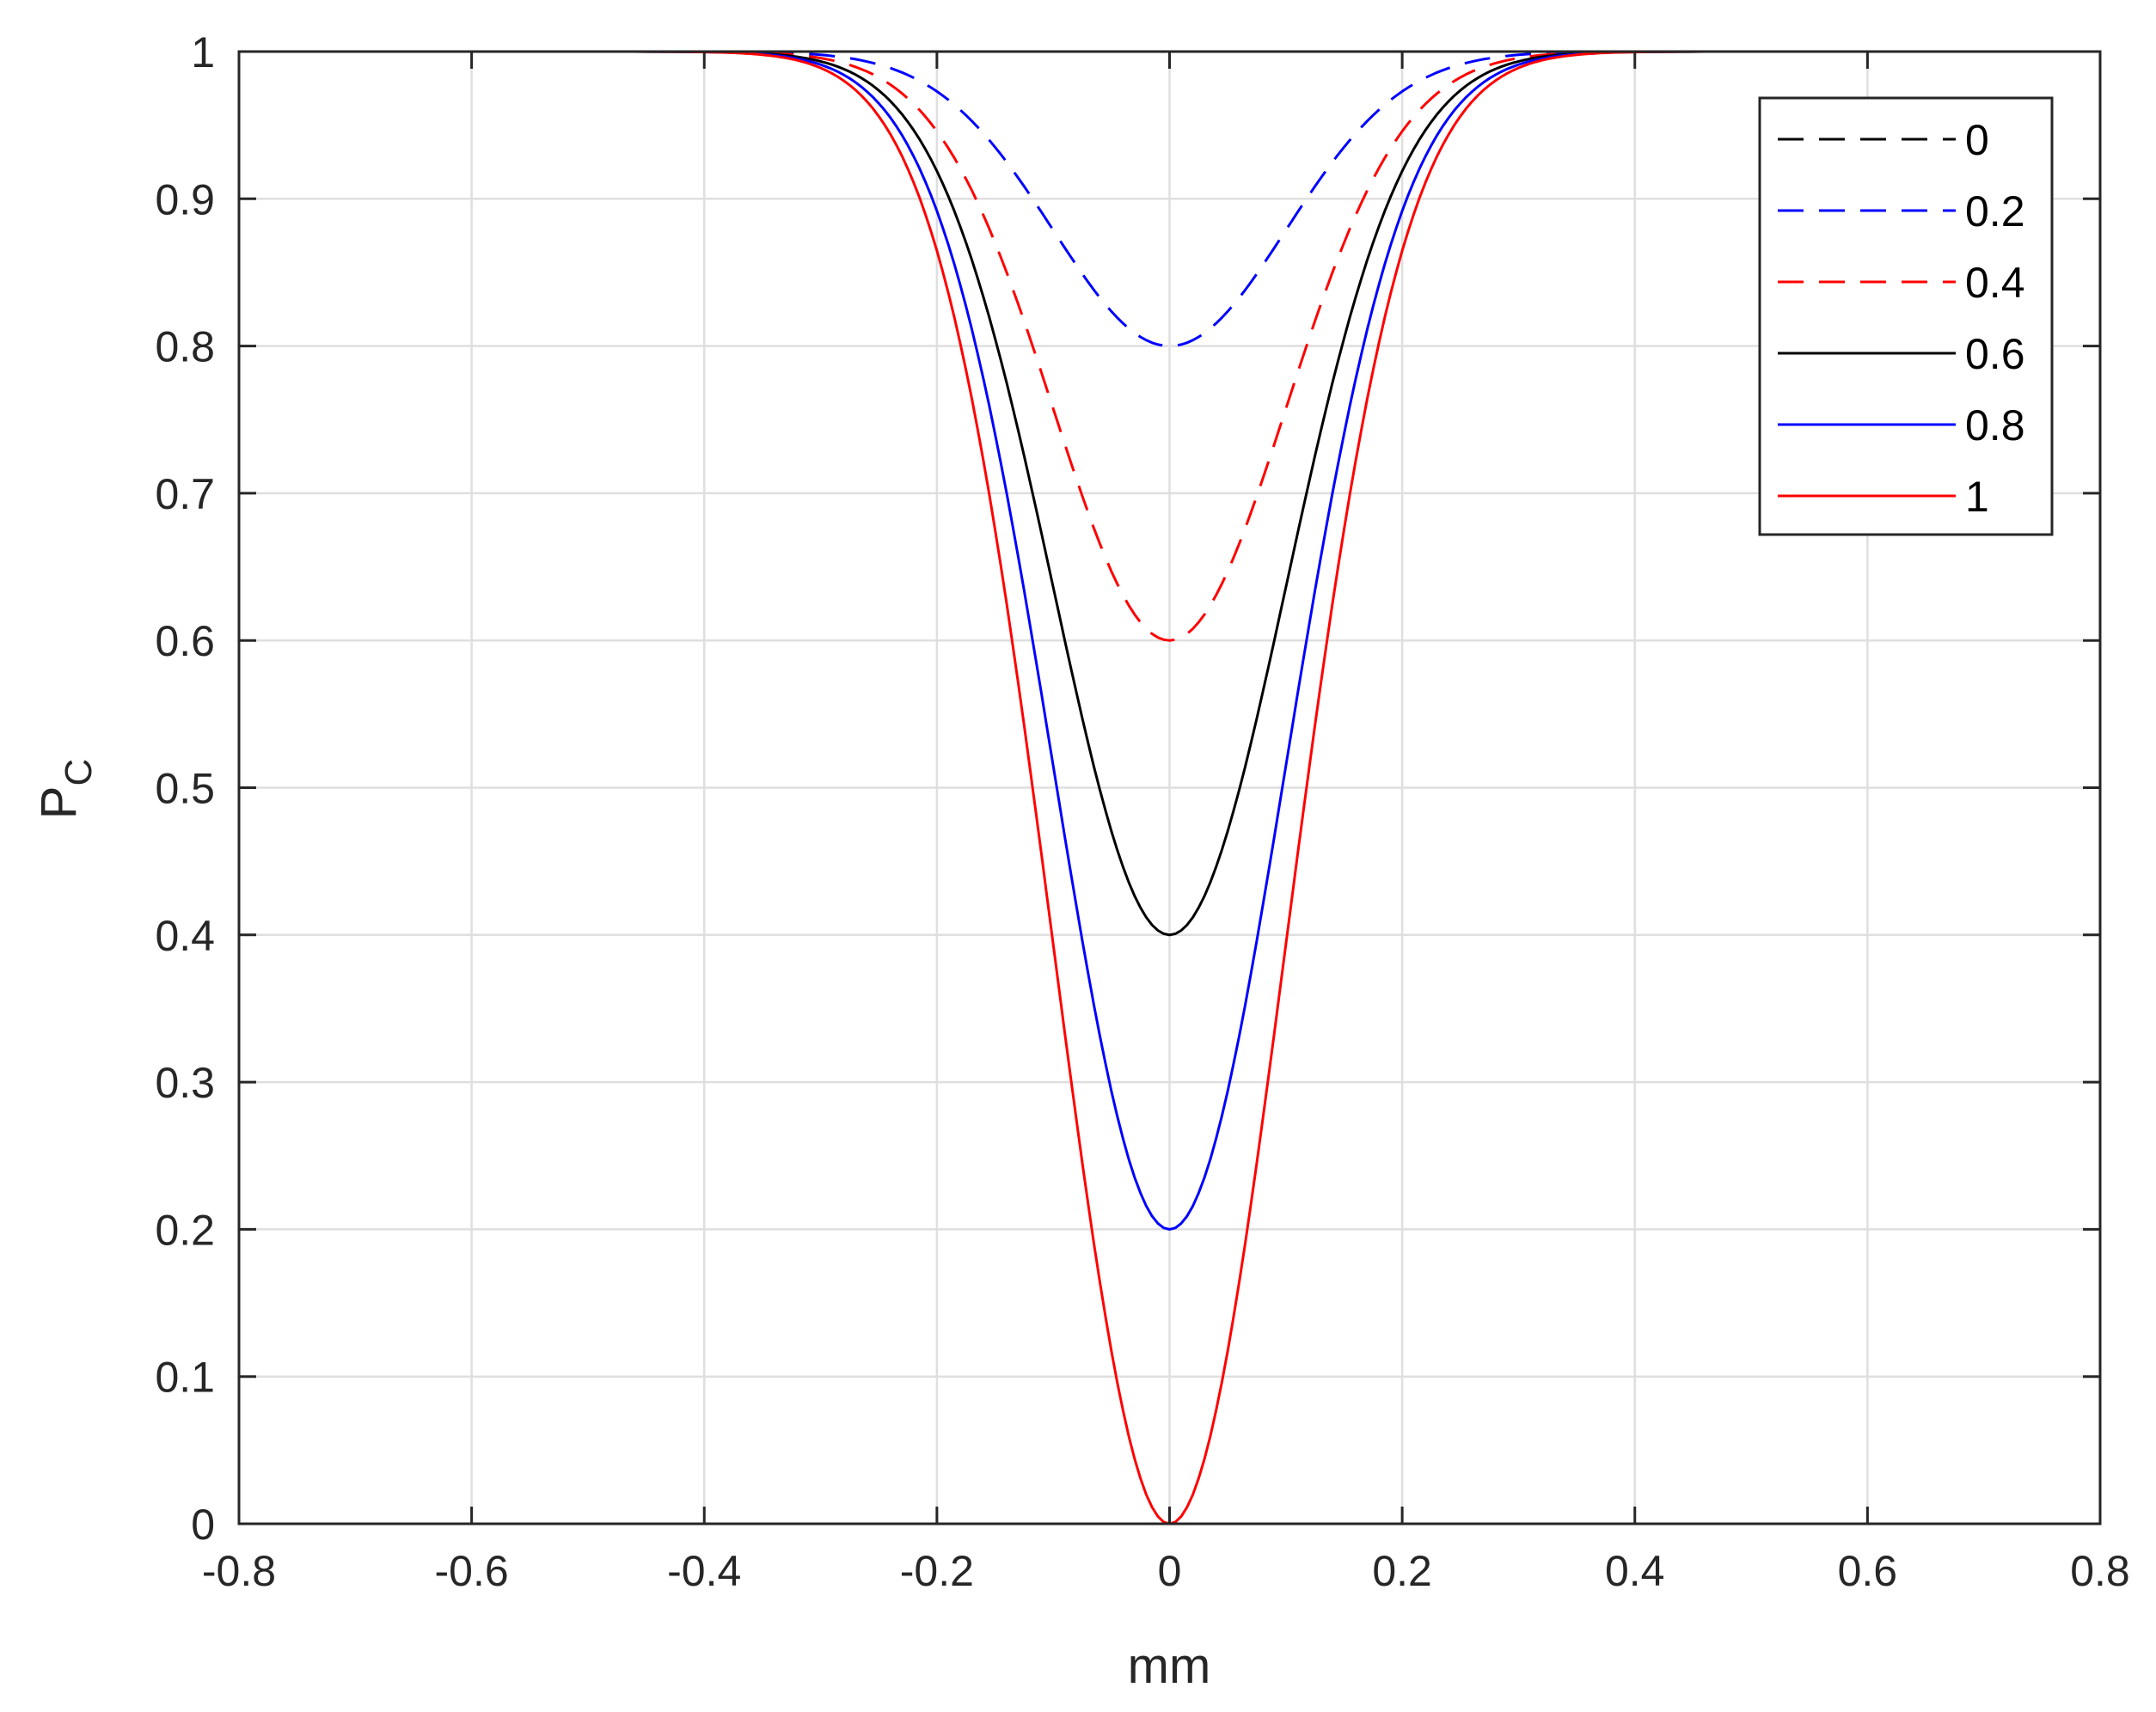 Image resolution: width=2156 pixels, height=1712 pixels. Describe the element at coordinates (1995, 283) in the screenshot. I see `legend-label: 0.4` at that location.